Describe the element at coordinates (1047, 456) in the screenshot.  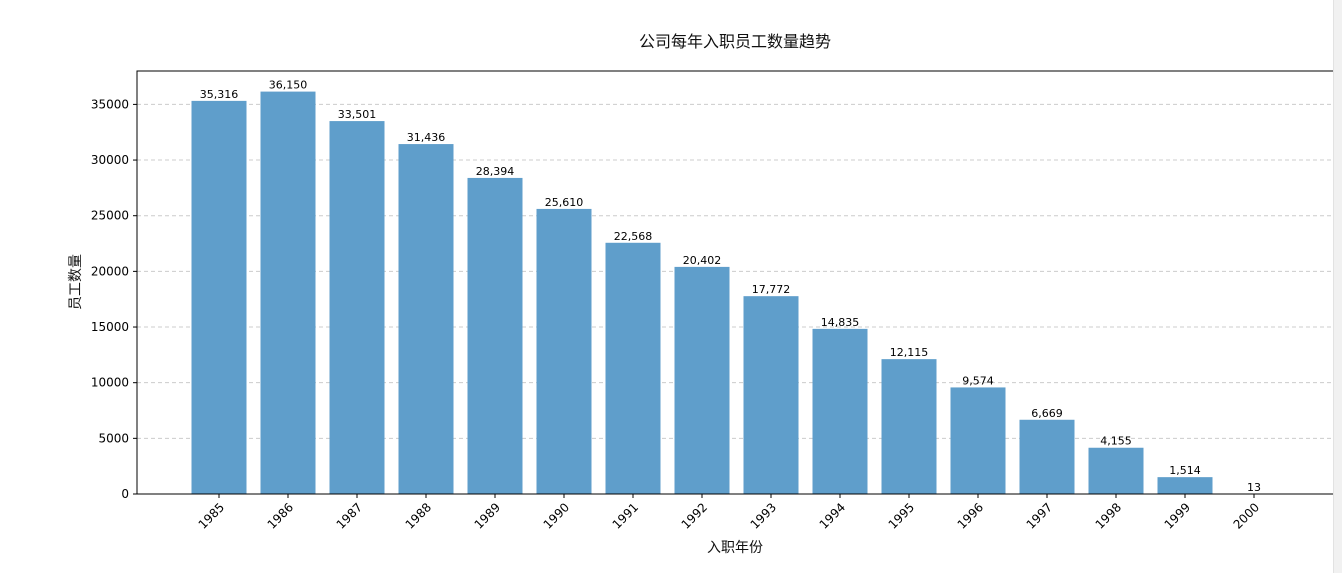
I see `bar-1997` at that location.